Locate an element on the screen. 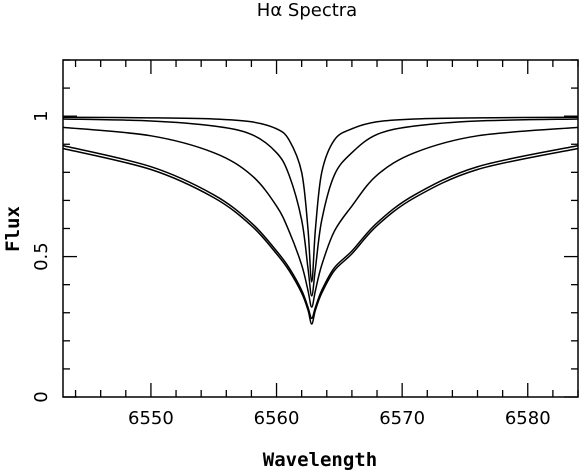  y-tick-label: 0 is located at coordinates (41, 396).